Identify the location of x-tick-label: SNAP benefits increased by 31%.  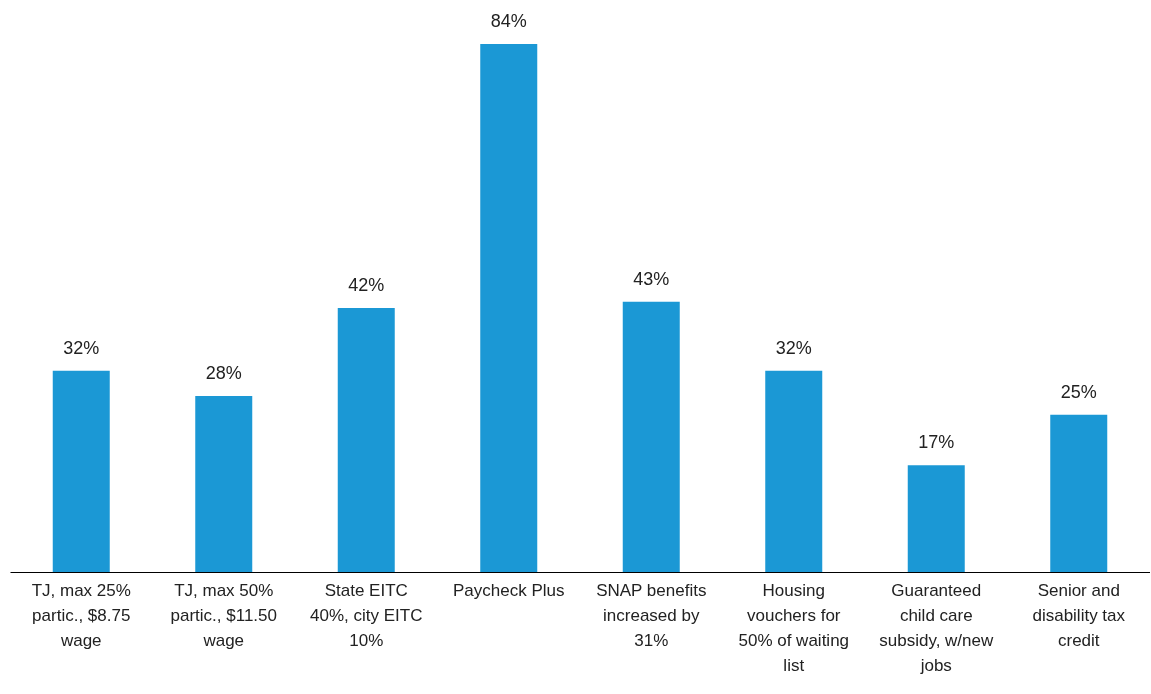
(651, 615).